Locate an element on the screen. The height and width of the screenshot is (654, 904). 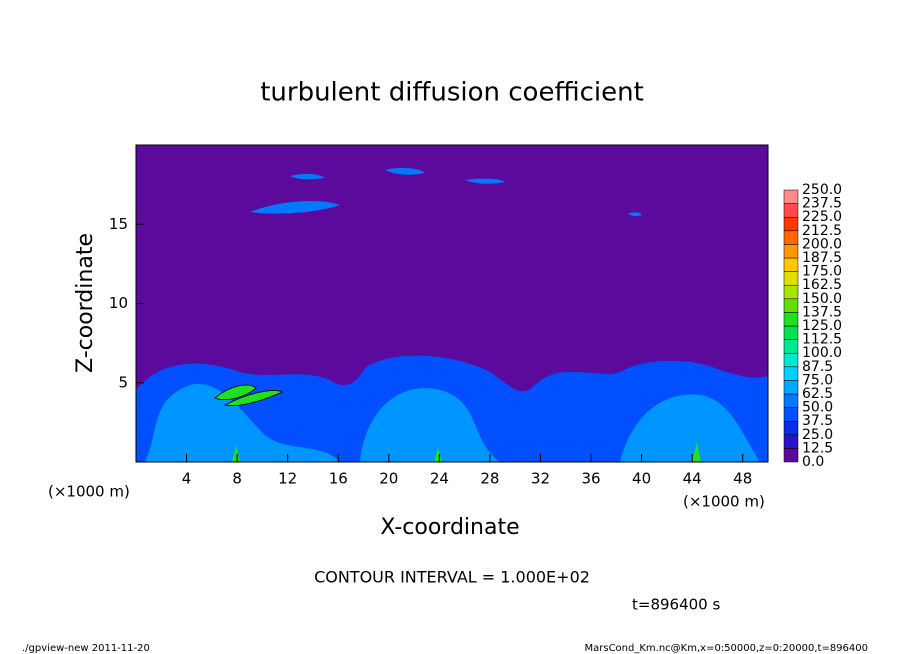
x-tick-label: 44 is located at coordinates (692, 479).